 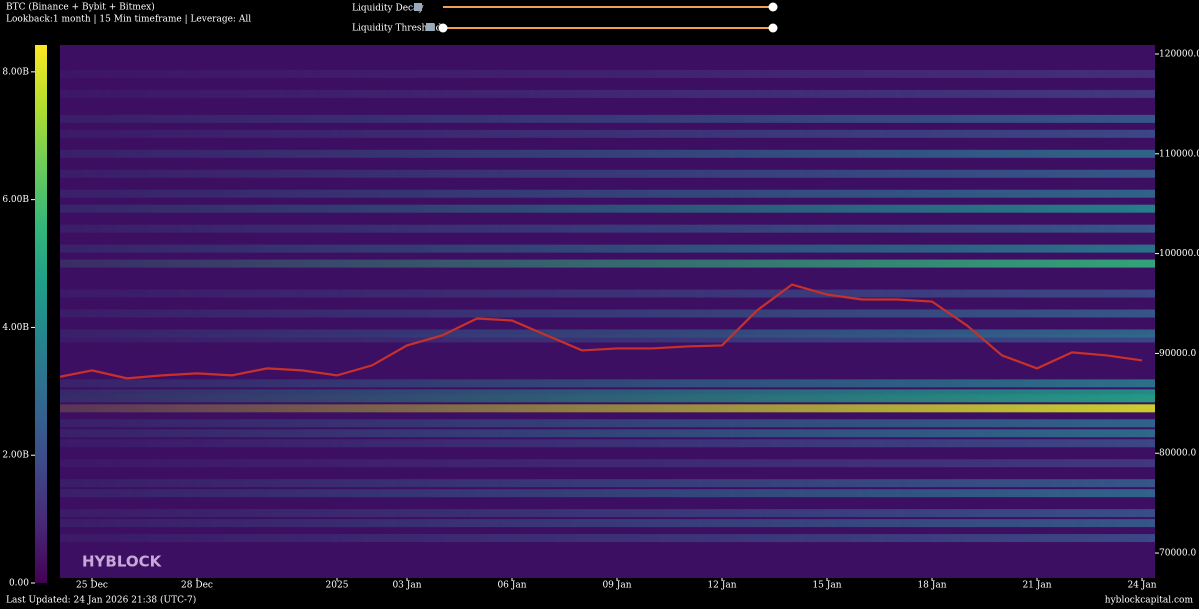 What do you see at coordinates (1179, 254) in the screenshot?
I see `y-tick-label: 100000.0` at bounding box center [1179, 254].